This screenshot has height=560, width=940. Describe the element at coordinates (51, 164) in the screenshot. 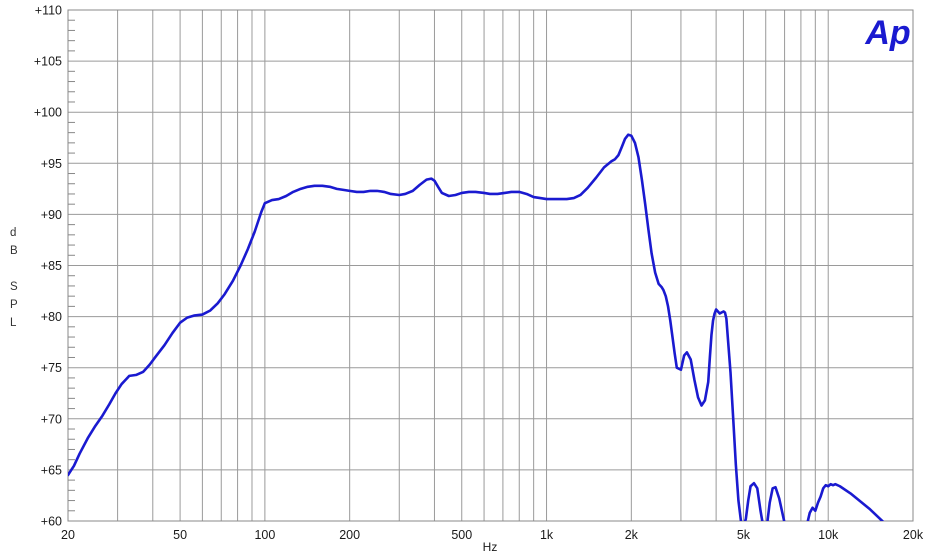

I see `y-axis-tick-label: +95` at that location.